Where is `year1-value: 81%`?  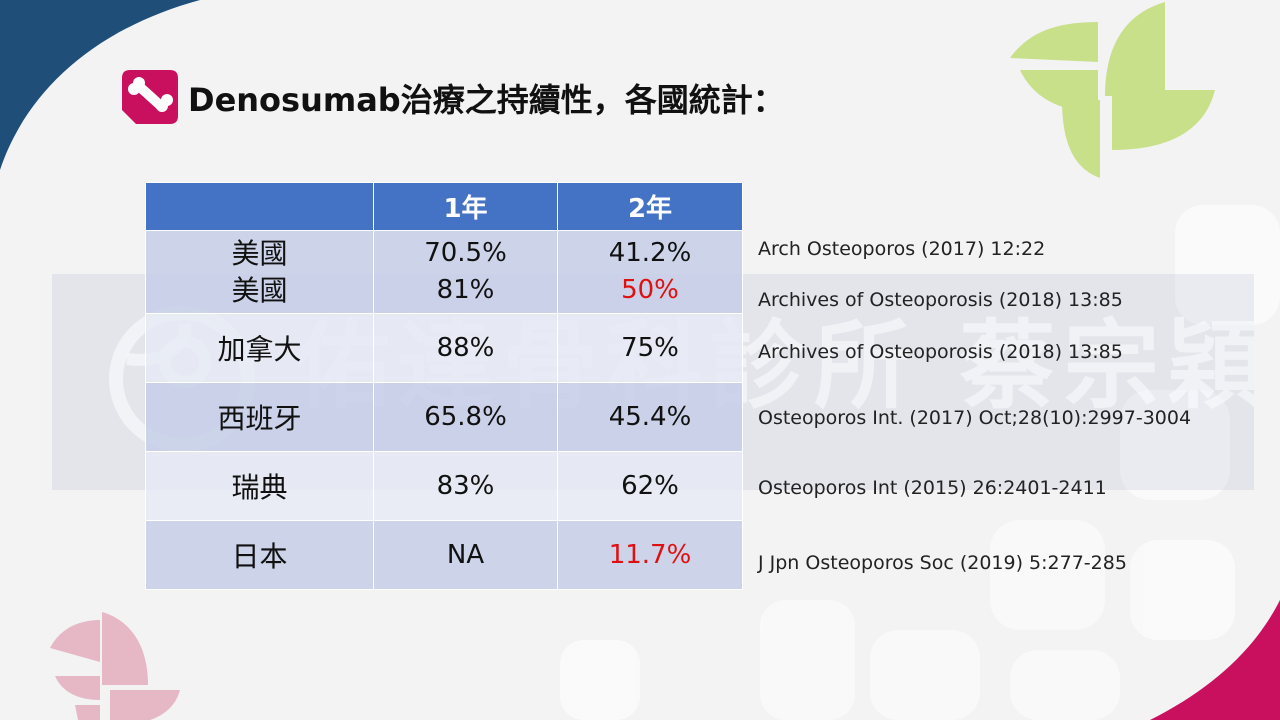
year1-value: 81% is located at coordinates (465, 290).